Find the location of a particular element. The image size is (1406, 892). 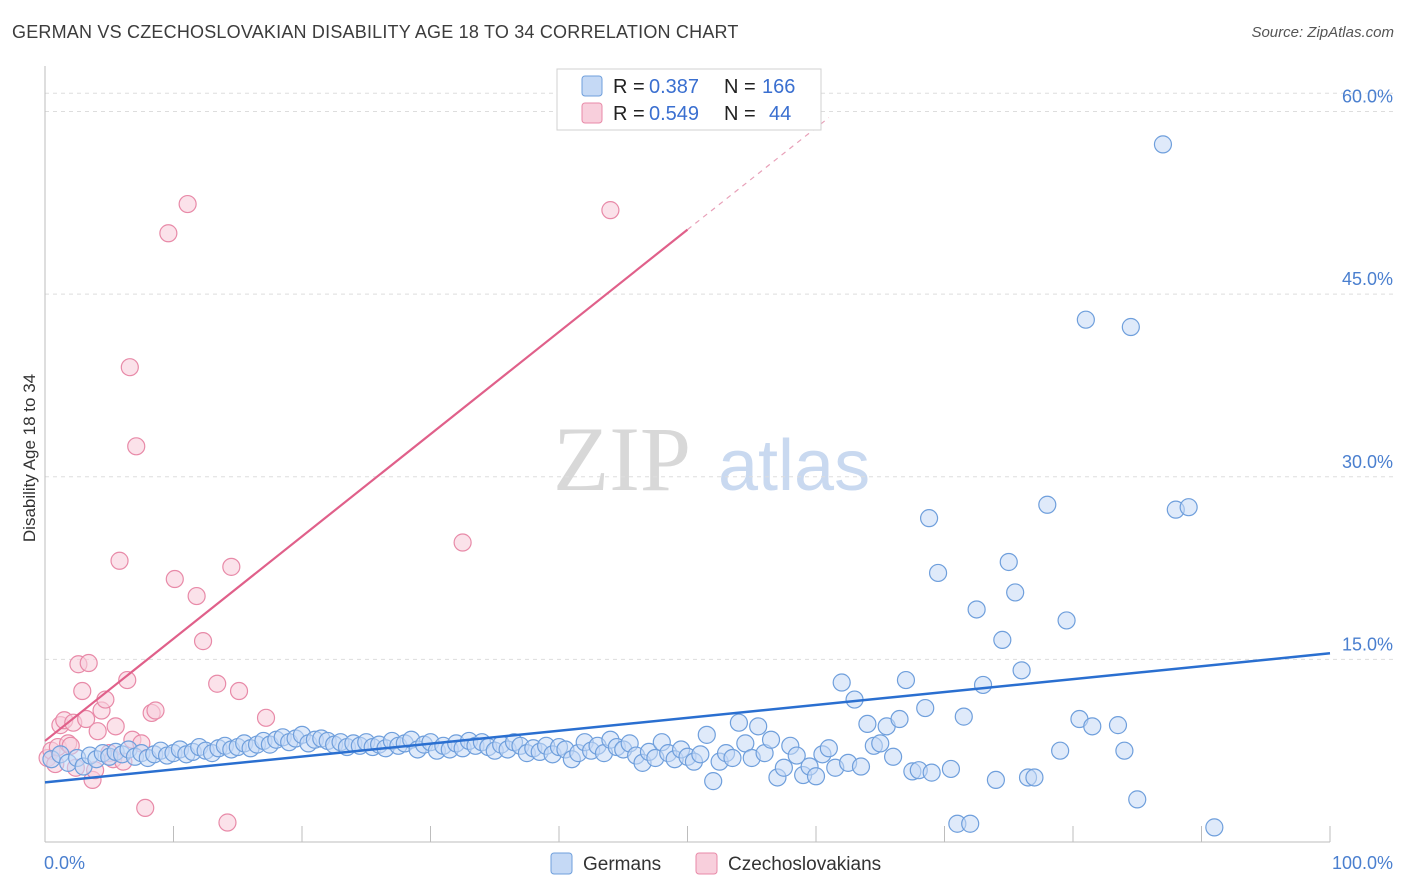

bottom-legend-swatch-czech is located at coordinates (706, 863).